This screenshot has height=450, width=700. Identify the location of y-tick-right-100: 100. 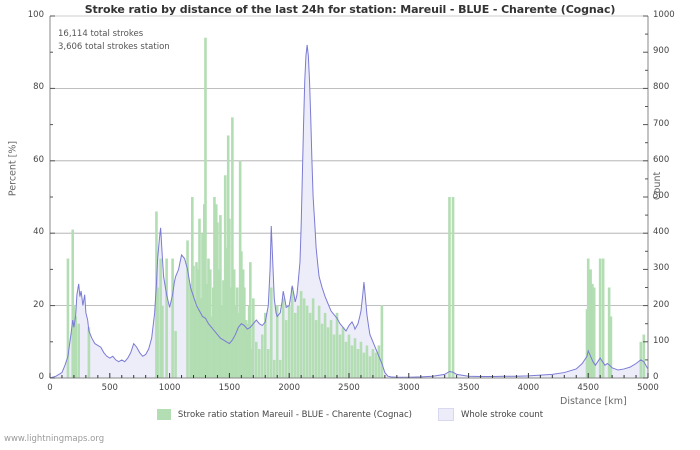
(661, 340).